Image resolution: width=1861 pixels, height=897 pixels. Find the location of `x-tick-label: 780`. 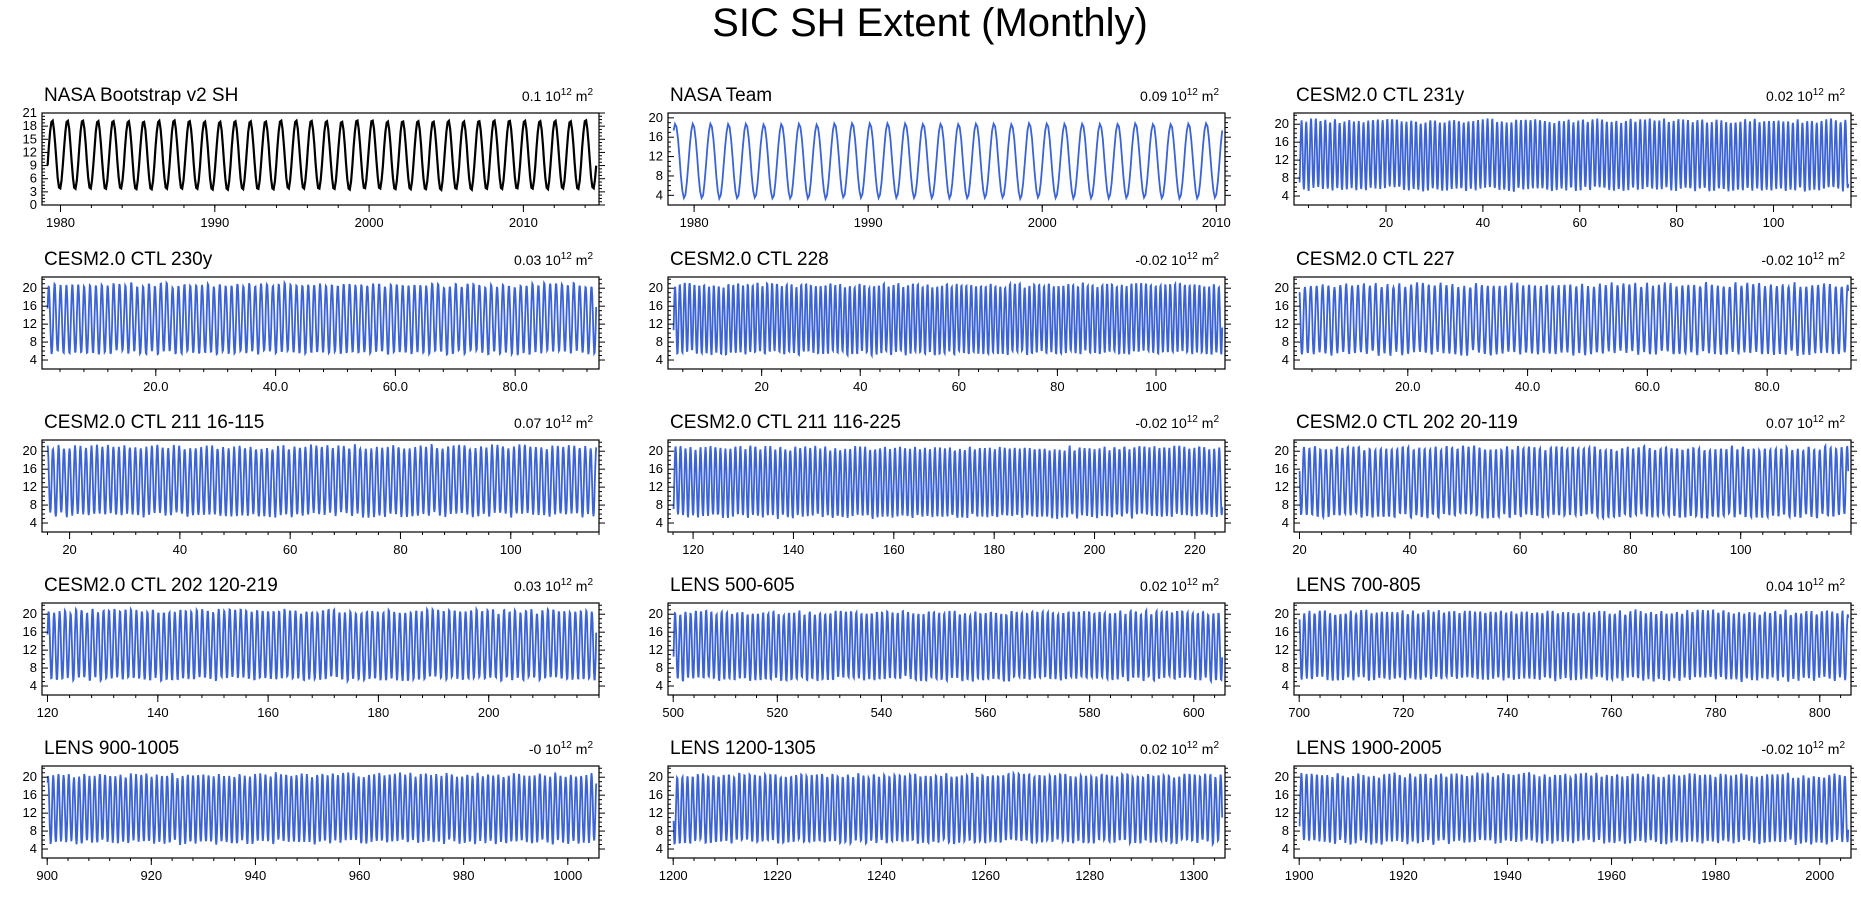

x-tick-label: 780 is located at coordinates (1716, 712).